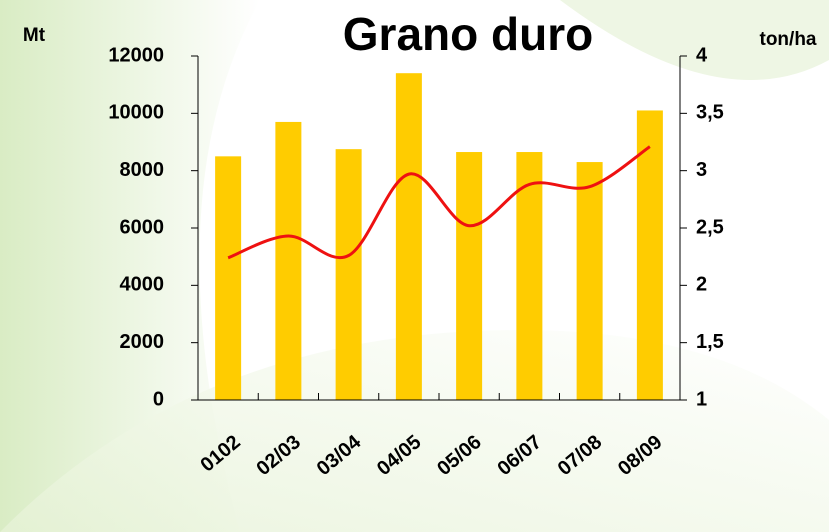  Describe the element at coordinates (788, 39) in the screenshot. I see `y2-axis-label: ton/ha` at that location.